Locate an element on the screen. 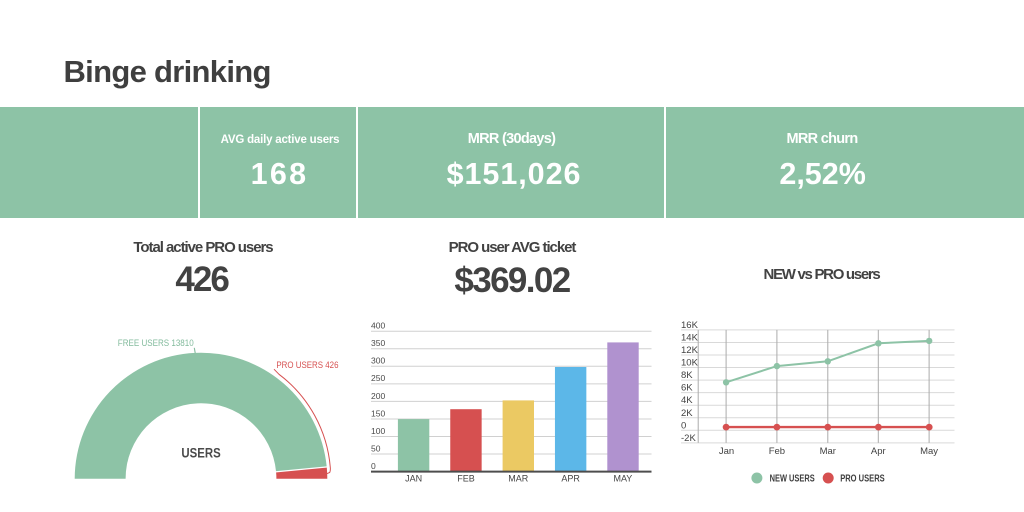  svg-text: 200 is located at coordinates (378, 396).